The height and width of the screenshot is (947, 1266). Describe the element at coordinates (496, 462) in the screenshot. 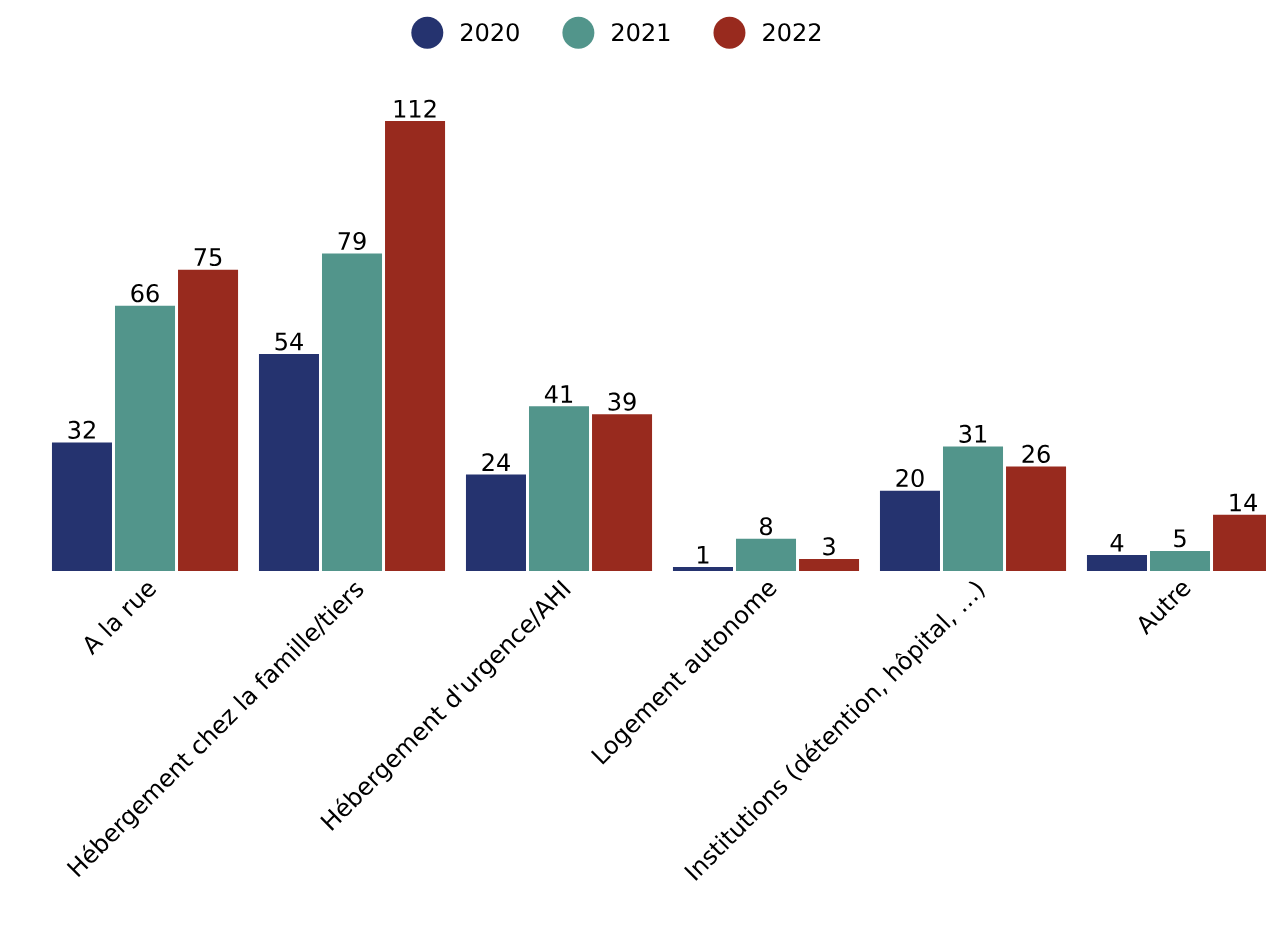

I see `data-label: 24` at that location.